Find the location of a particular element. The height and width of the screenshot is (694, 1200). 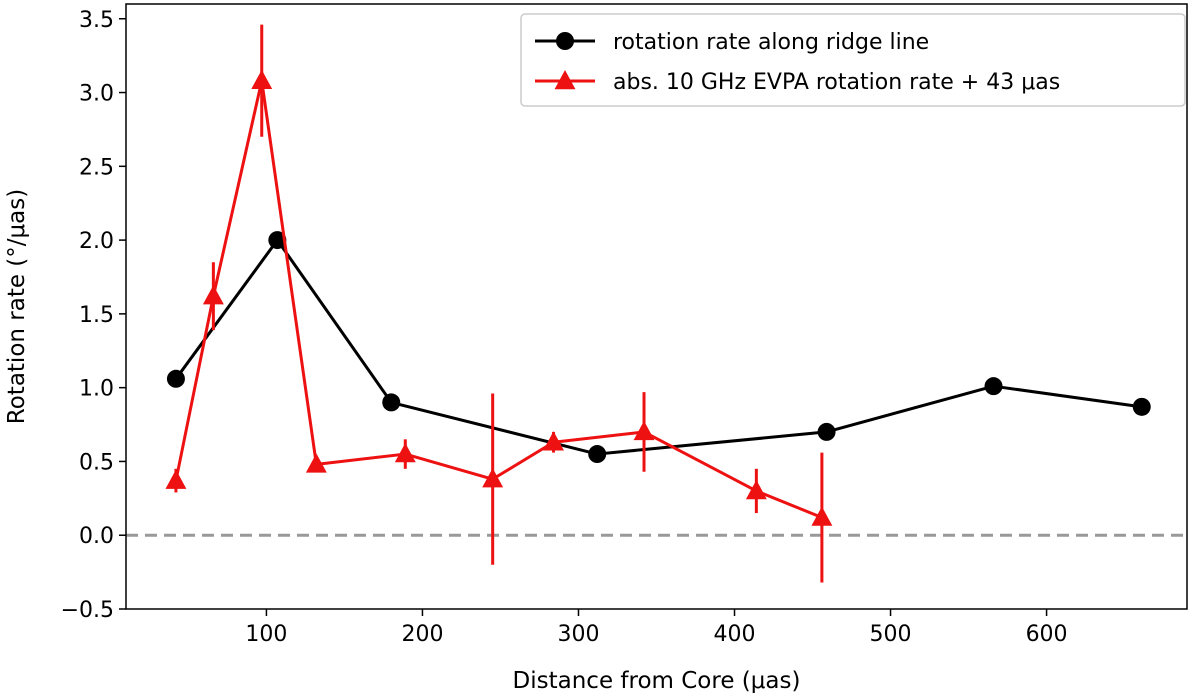

legend-entry-2: abs. 10 GHz EVPA rotation rate + 43 μas is located at coordinates (797, 82).